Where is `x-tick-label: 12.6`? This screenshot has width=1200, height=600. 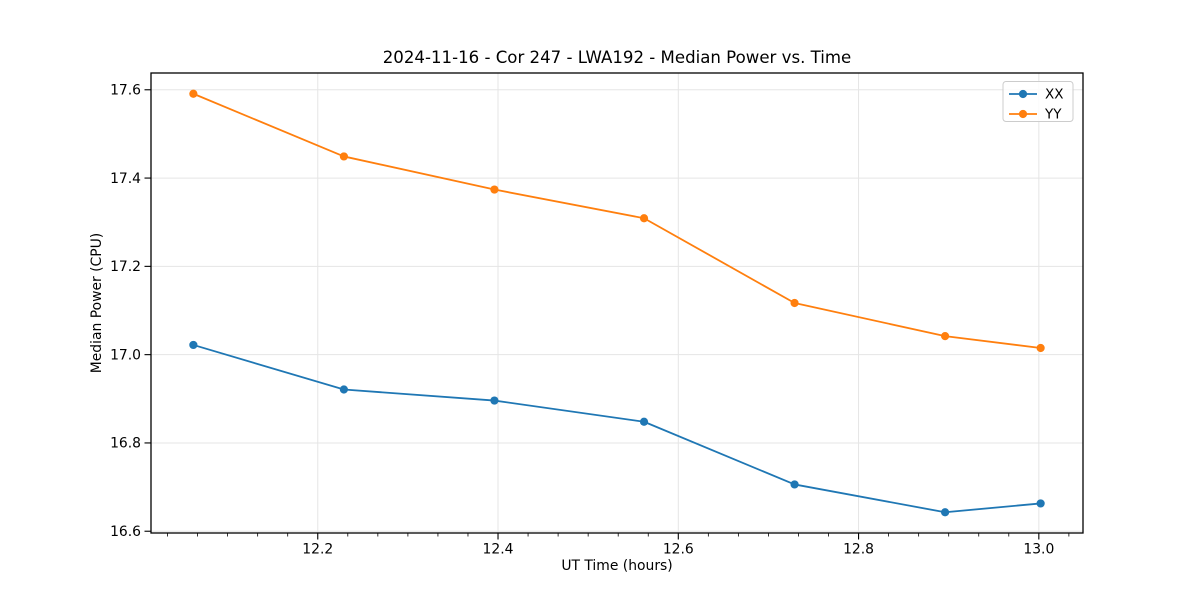
x-tick-label: 12.6 is located at coordinates (678, 550).